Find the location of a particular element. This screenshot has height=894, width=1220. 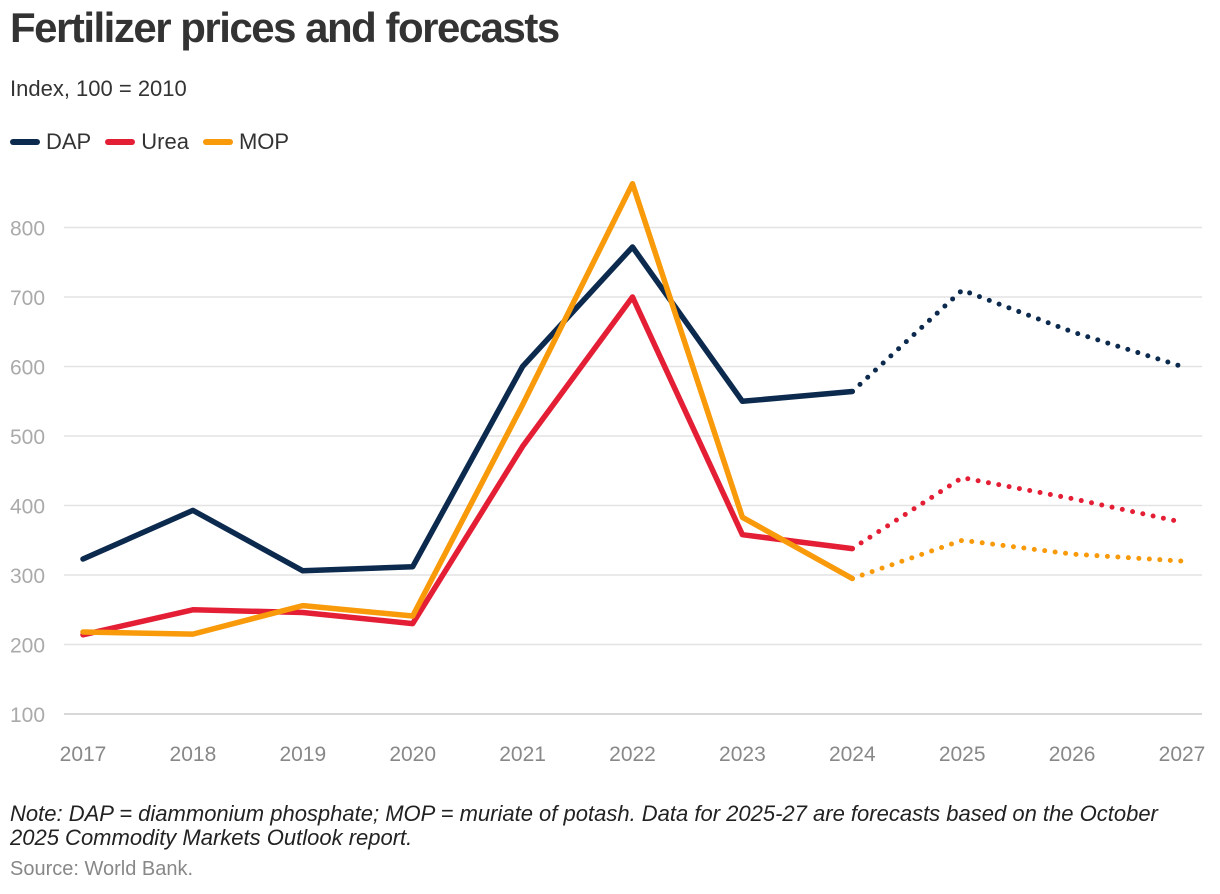

x-tick-label-2023: 2023 is located at coordinates (742, 754).